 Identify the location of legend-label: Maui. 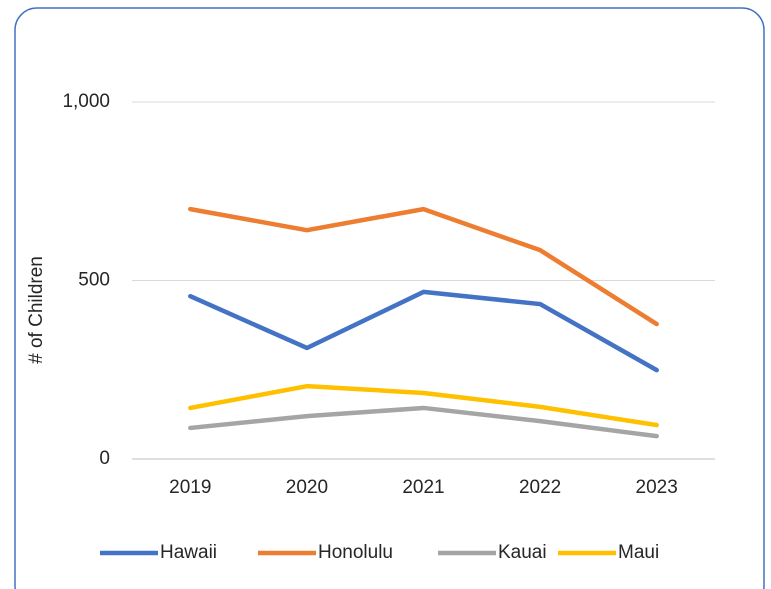
(638, 552).